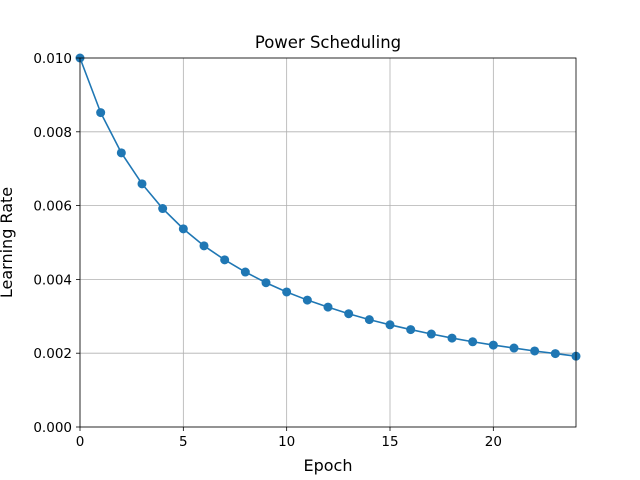 Image resolution: width=640 pixels, height=480 pixels. I want to click on y-tick-label: 0.000, so click(52, 428).